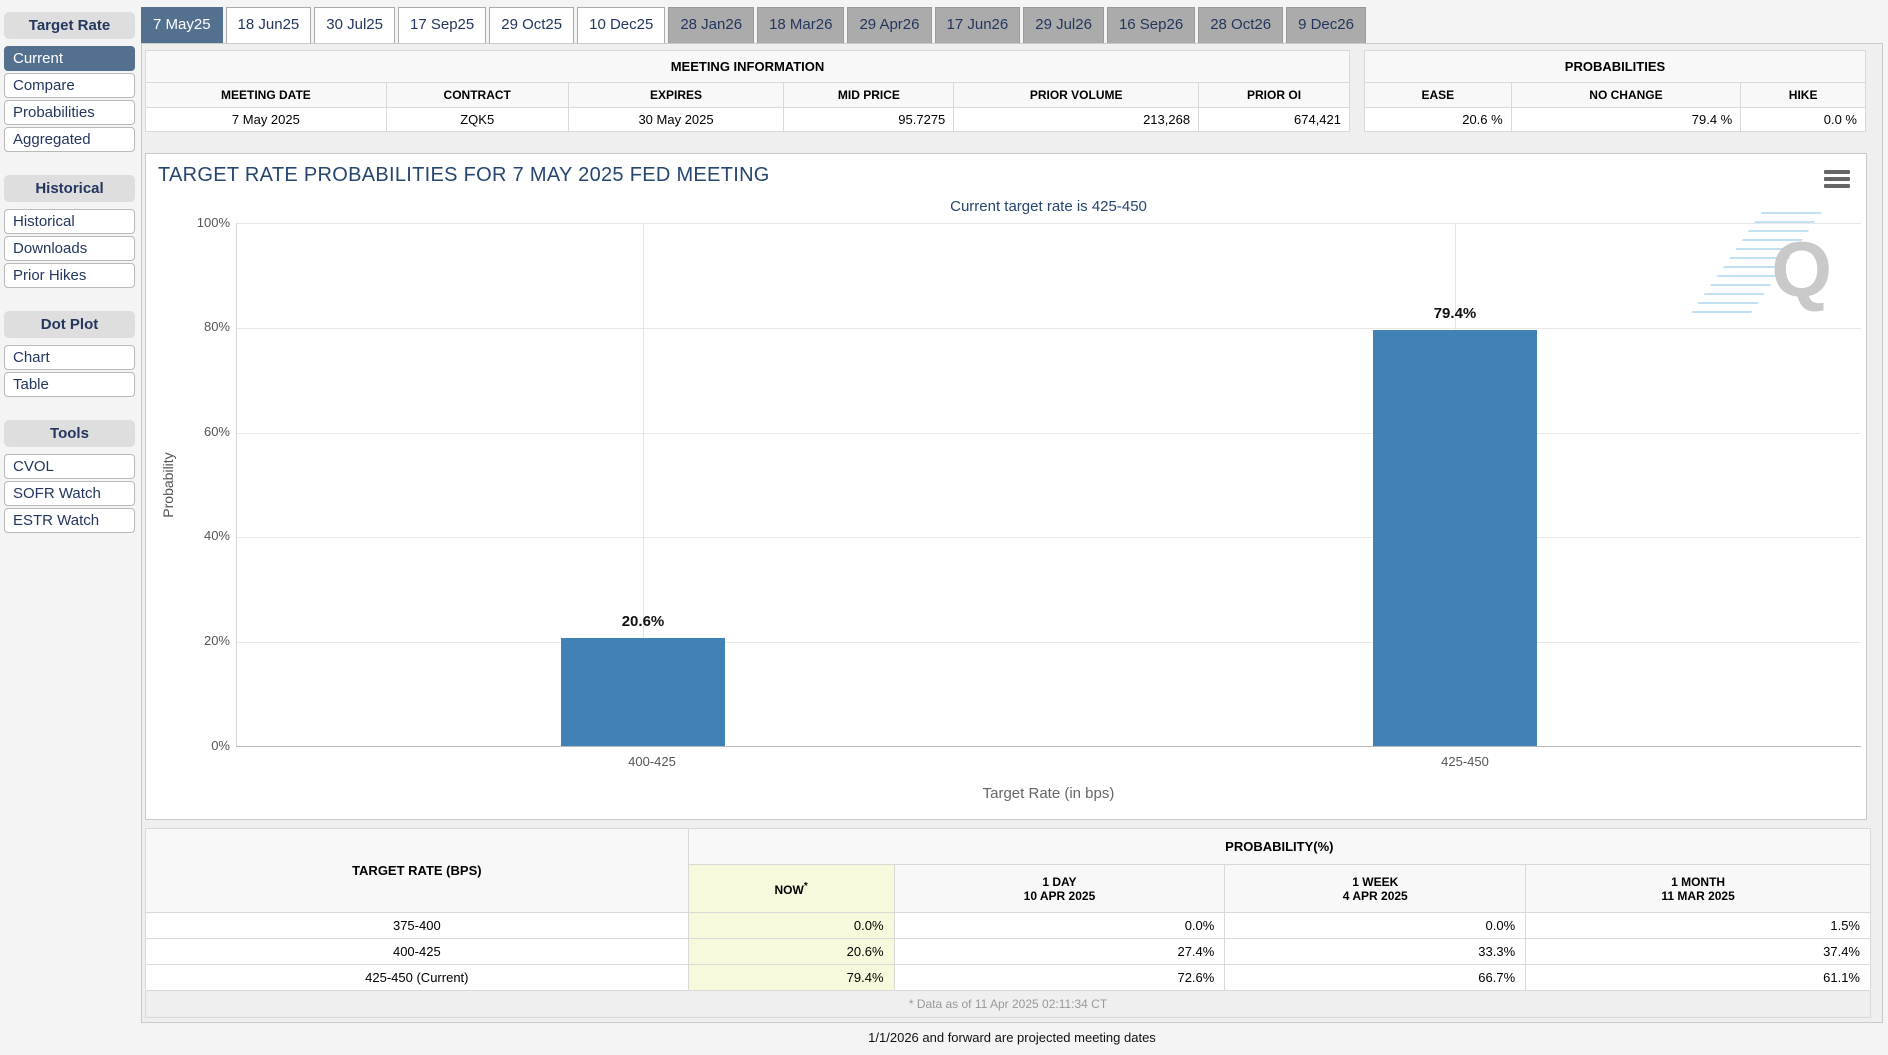  Describe the element at coordinates (532, 25) in the screenshot. I see `tab-29-oct25: 29 Oct25` at that location.